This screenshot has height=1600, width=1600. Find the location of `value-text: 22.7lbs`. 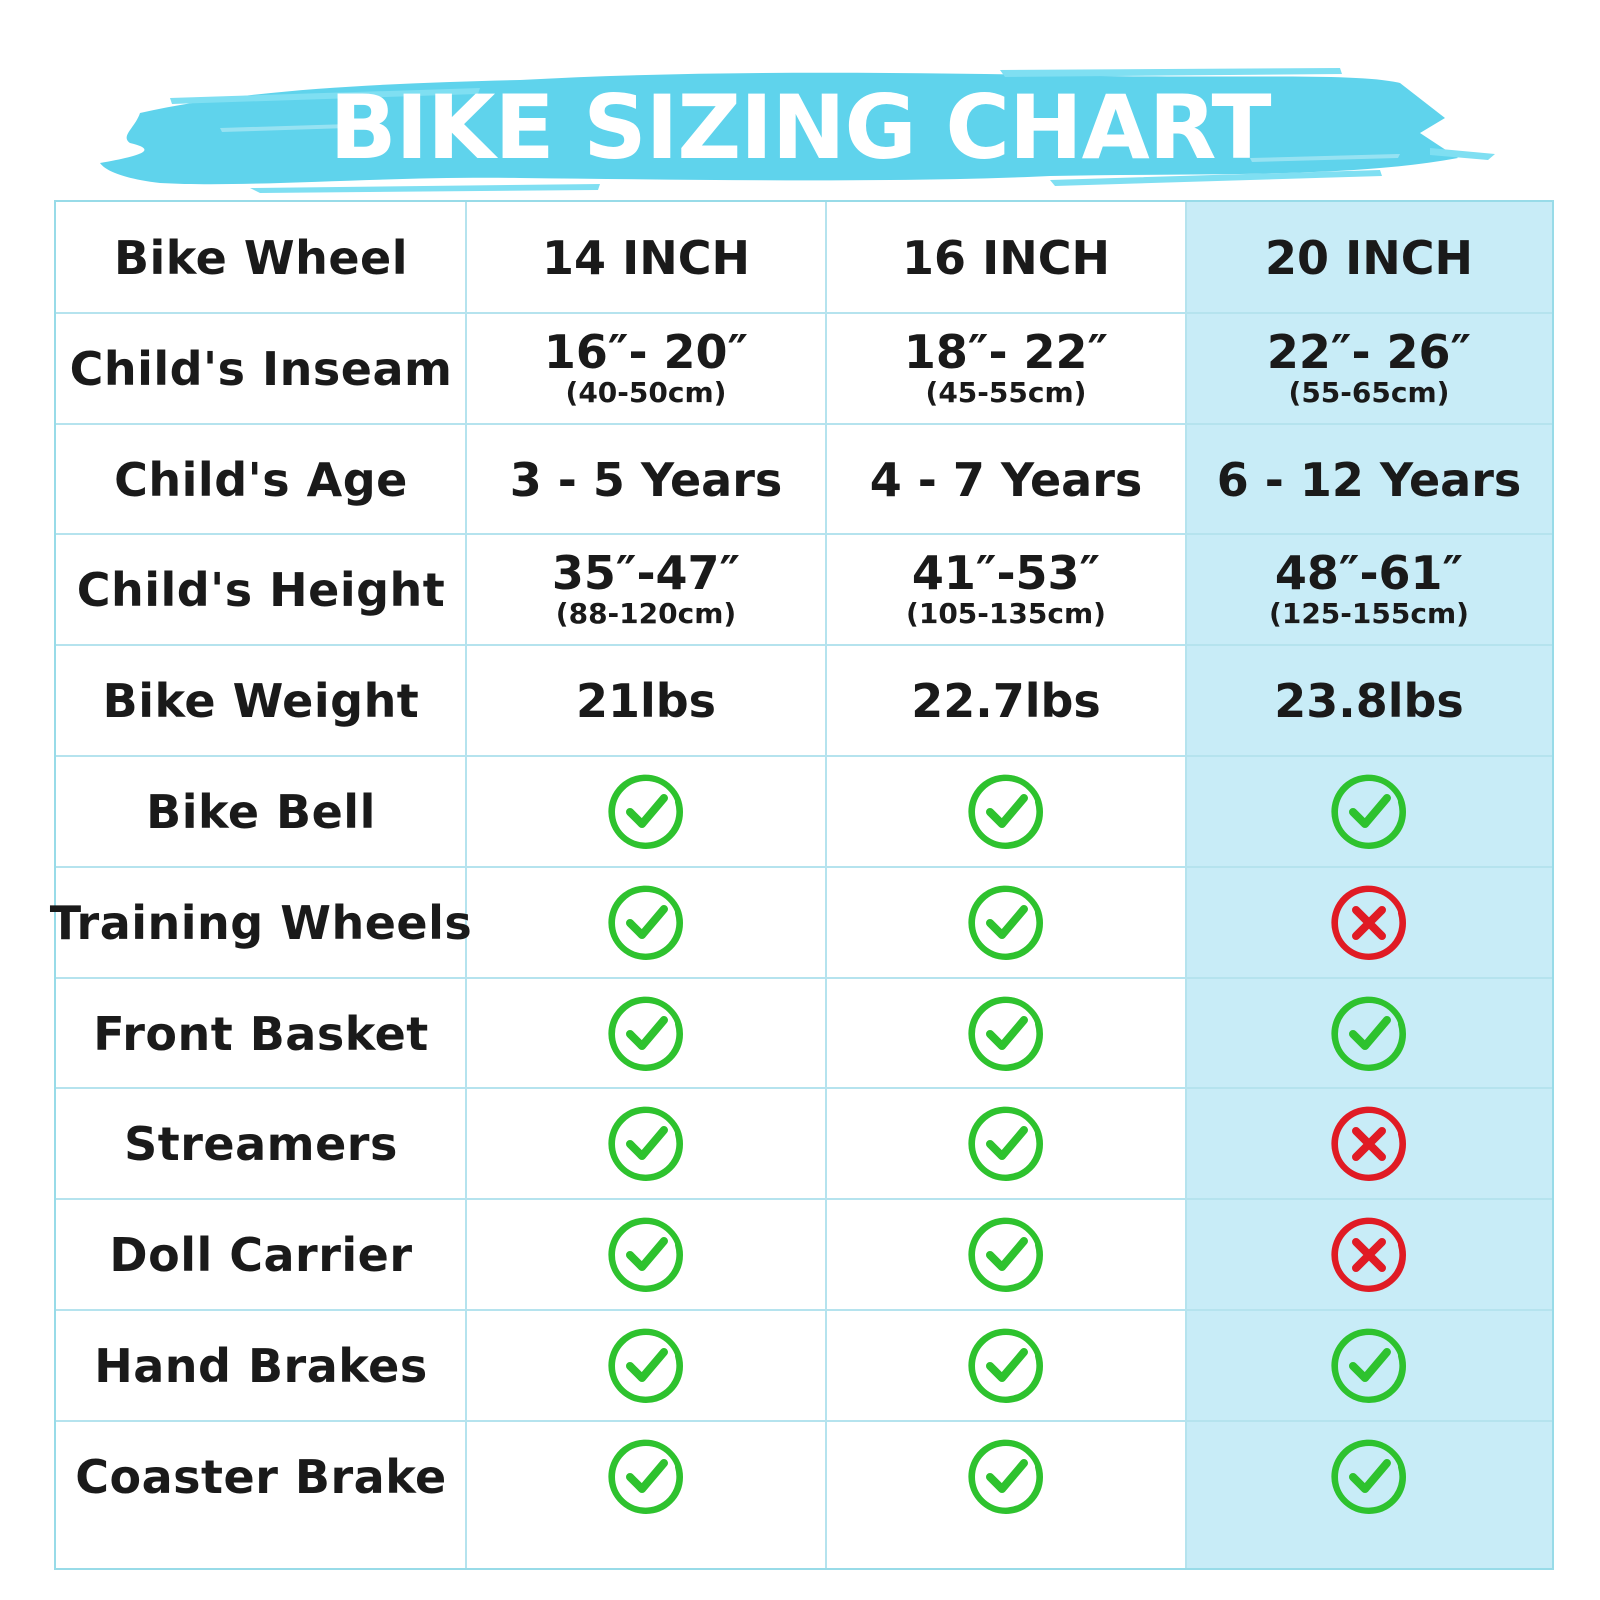

value-text: 22.7lbs is located at coordinates (1006, 700).